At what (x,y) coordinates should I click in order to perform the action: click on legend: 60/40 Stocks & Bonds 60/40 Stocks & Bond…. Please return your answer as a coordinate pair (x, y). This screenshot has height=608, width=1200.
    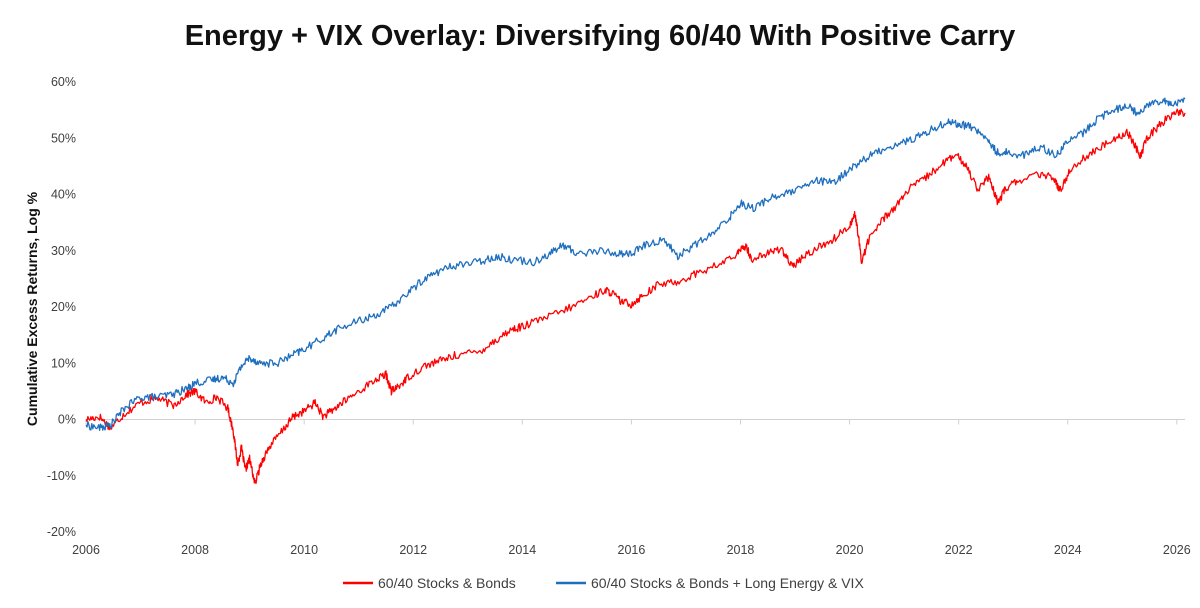
    Looking at the image, I should click on (603, 583).